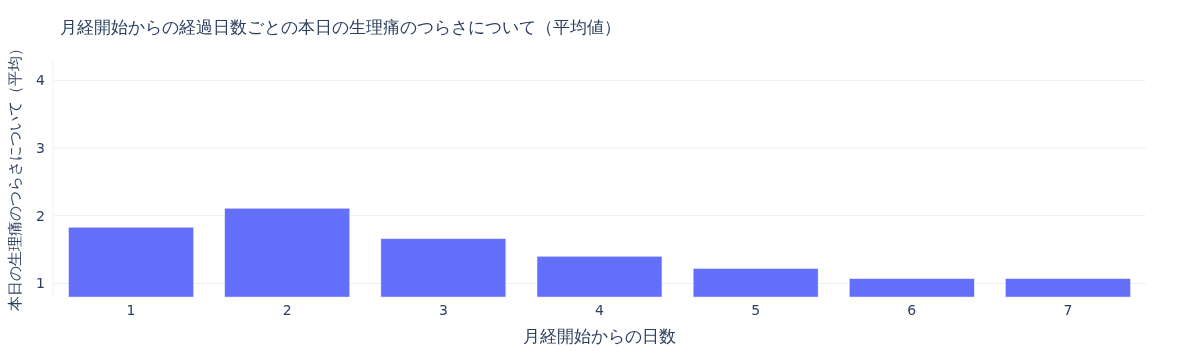 The width and height of the screenshot is (1200, 351). I want to click on y-tick-label: 4, so click(41, 80).